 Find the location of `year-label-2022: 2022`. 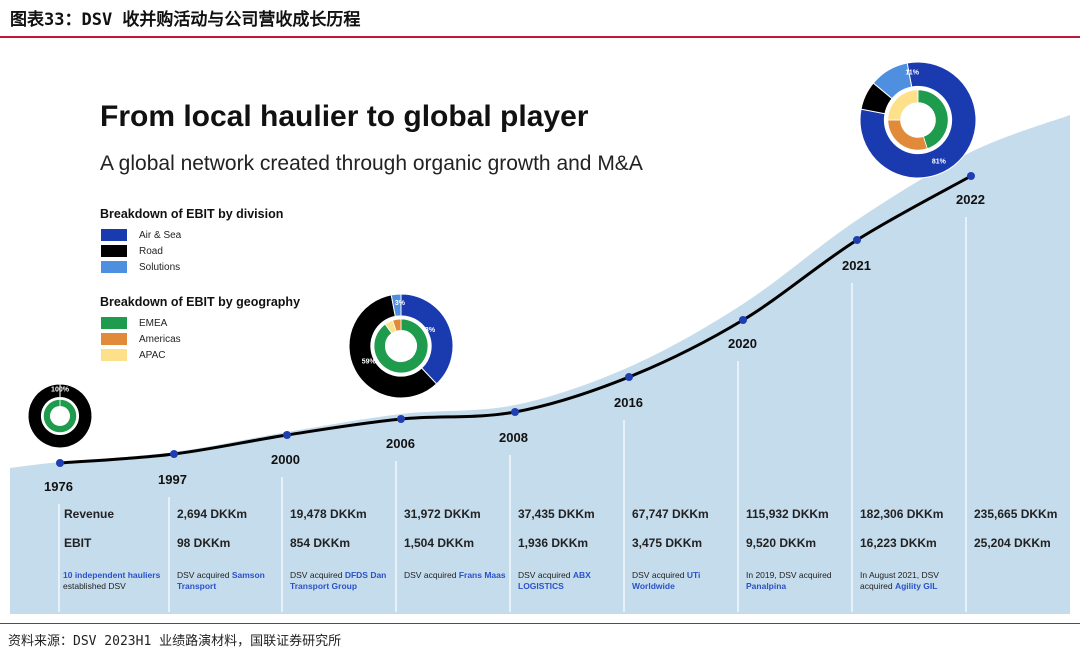

year-label-2022: 2022 is located at coordinates (970, 199).